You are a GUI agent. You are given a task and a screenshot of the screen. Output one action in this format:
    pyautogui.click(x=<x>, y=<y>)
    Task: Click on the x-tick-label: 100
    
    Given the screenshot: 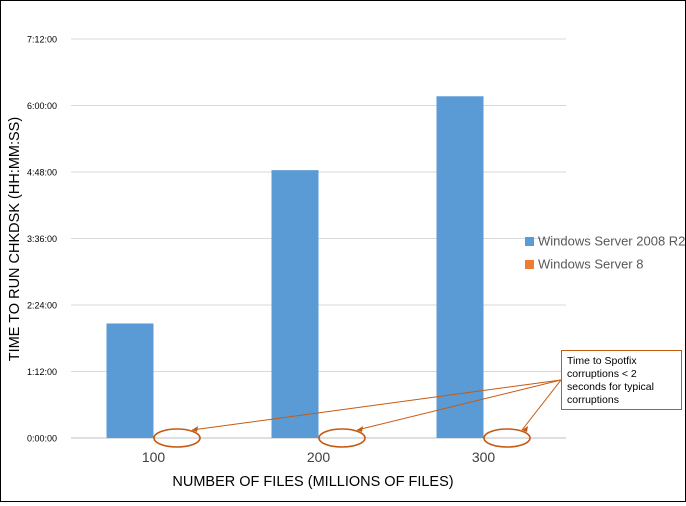 What is the action you would take?
    pyautogui.click(x=154, y=457)
    